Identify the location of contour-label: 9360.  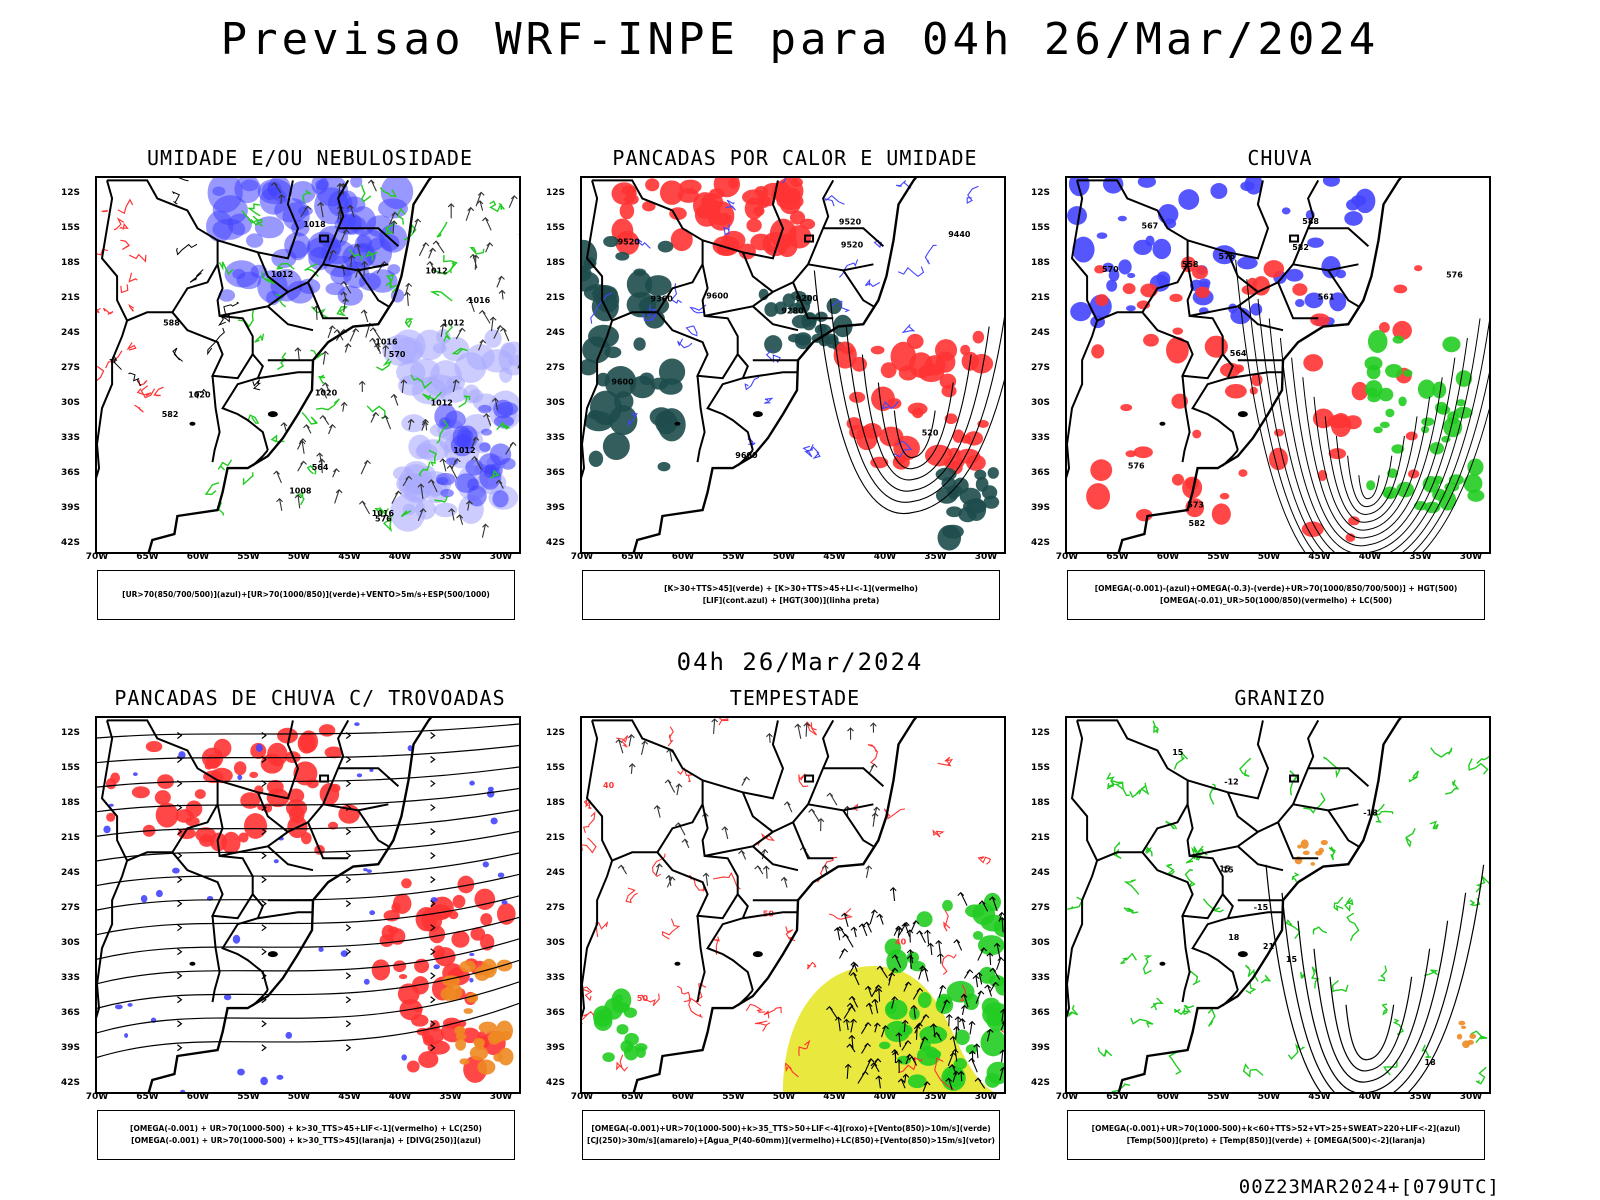
(662, 299).